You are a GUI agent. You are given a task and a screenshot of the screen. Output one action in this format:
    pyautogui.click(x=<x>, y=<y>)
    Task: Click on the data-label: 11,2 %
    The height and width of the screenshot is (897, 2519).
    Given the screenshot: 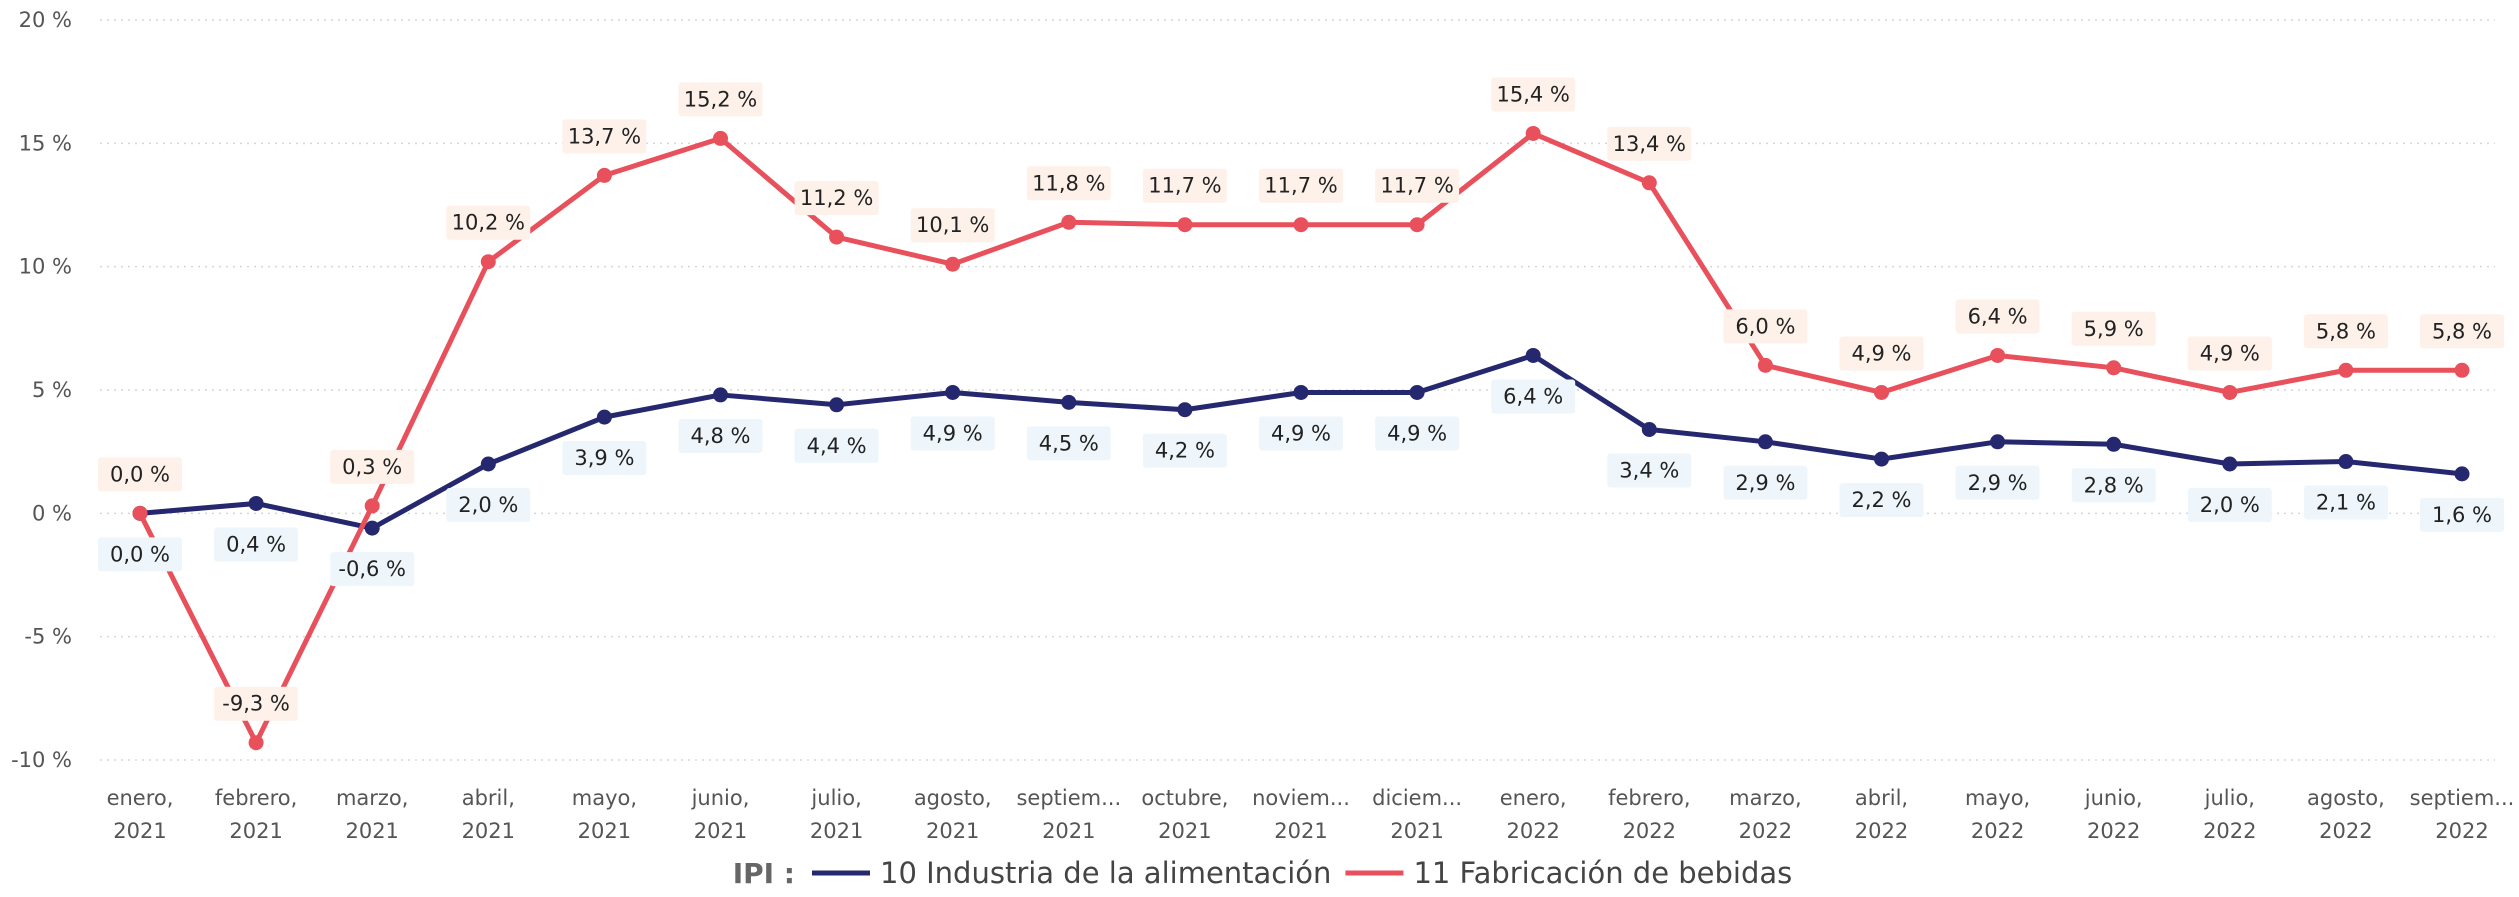 What is the action you would take?
    pyautogui.click(x=836, y=198)
    